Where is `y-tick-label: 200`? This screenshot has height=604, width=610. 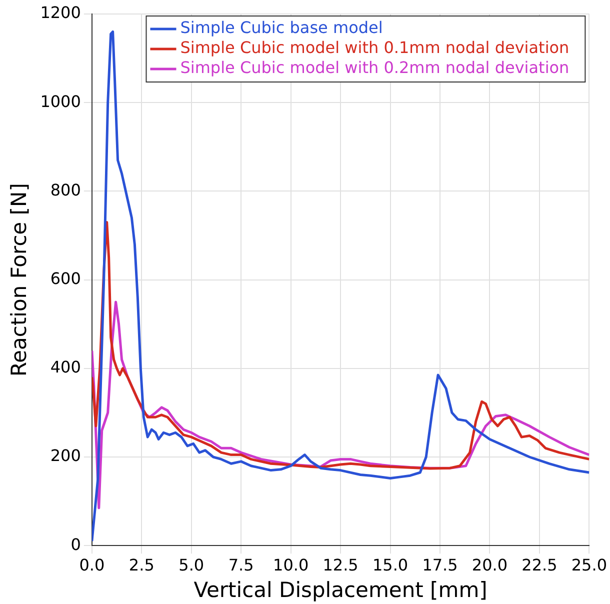 y-tick-label: 200 is located at coordinates (65, 456).